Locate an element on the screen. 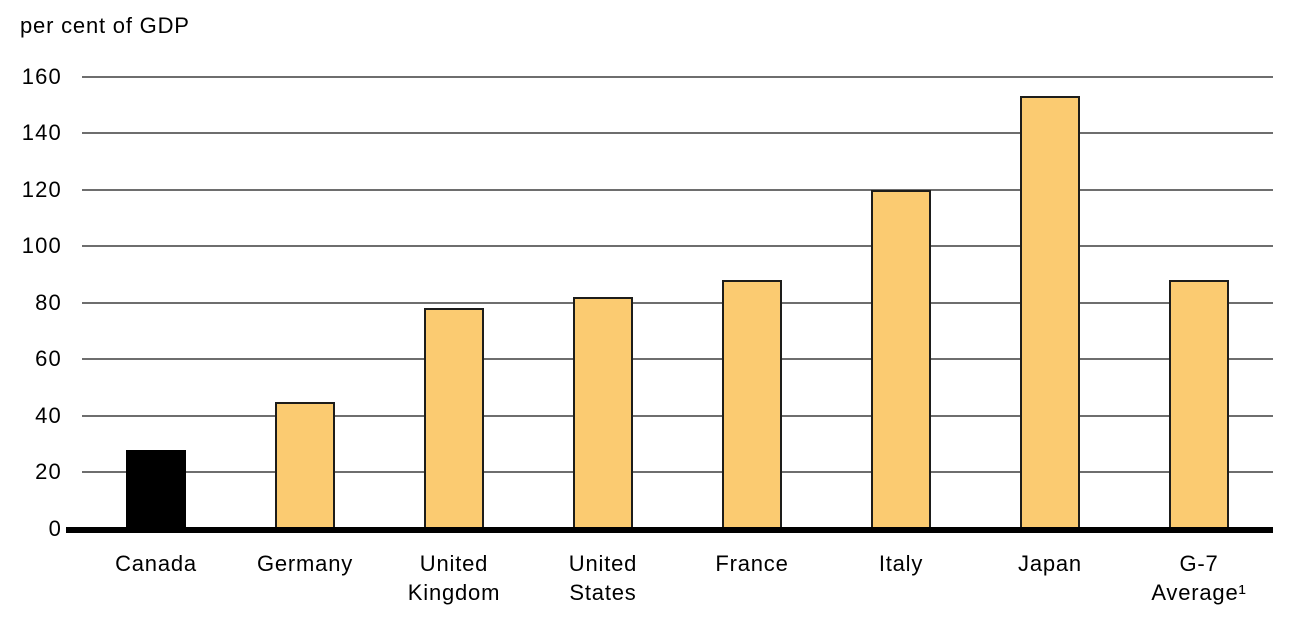 Image resolution: width=1300 pixels, height=624 pixels. y-tick-label-160: 160 is located at coordinates (41, 76).